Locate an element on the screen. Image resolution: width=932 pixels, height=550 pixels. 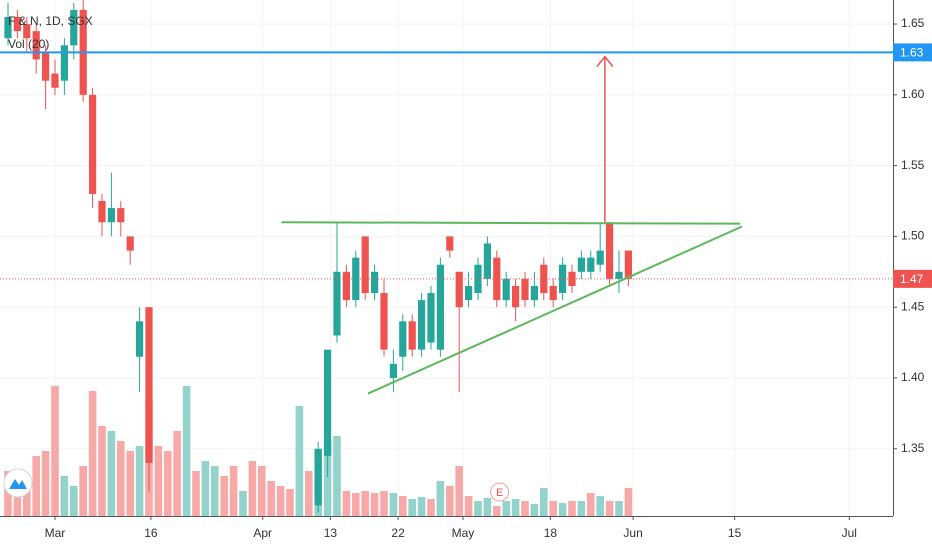
x-tick-label: 18 is located at coordinates (551, 533).